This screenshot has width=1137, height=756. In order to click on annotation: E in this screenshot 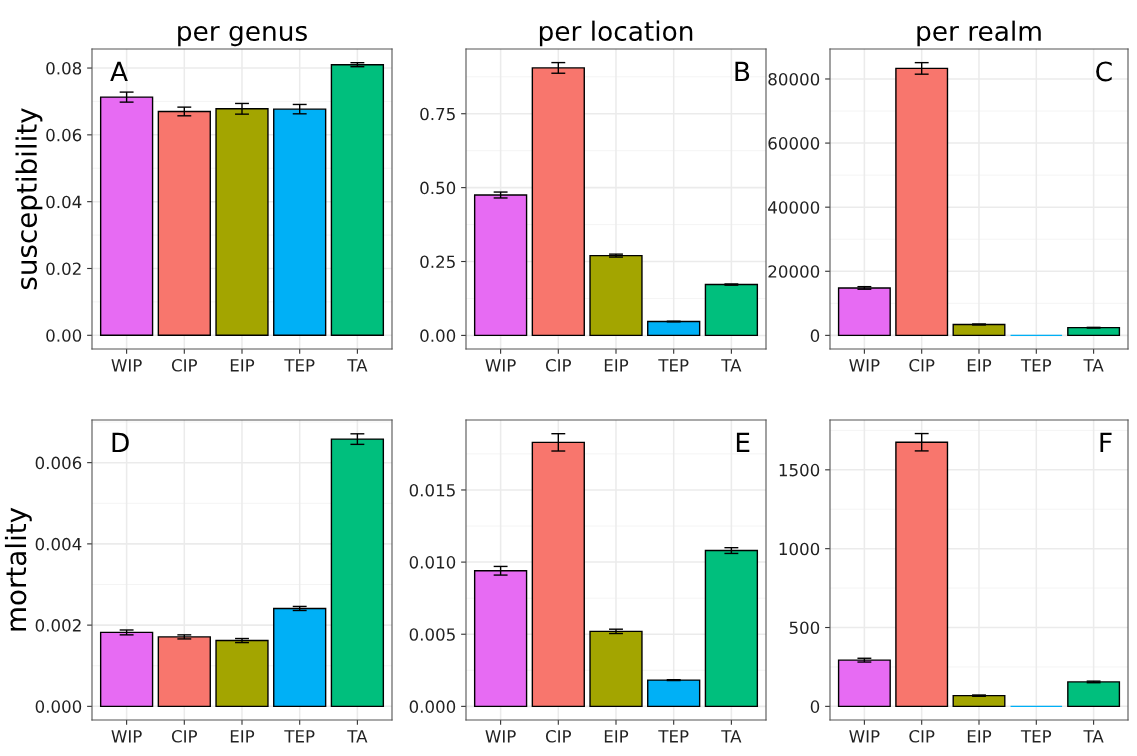, I will do `click(743, 442)`.